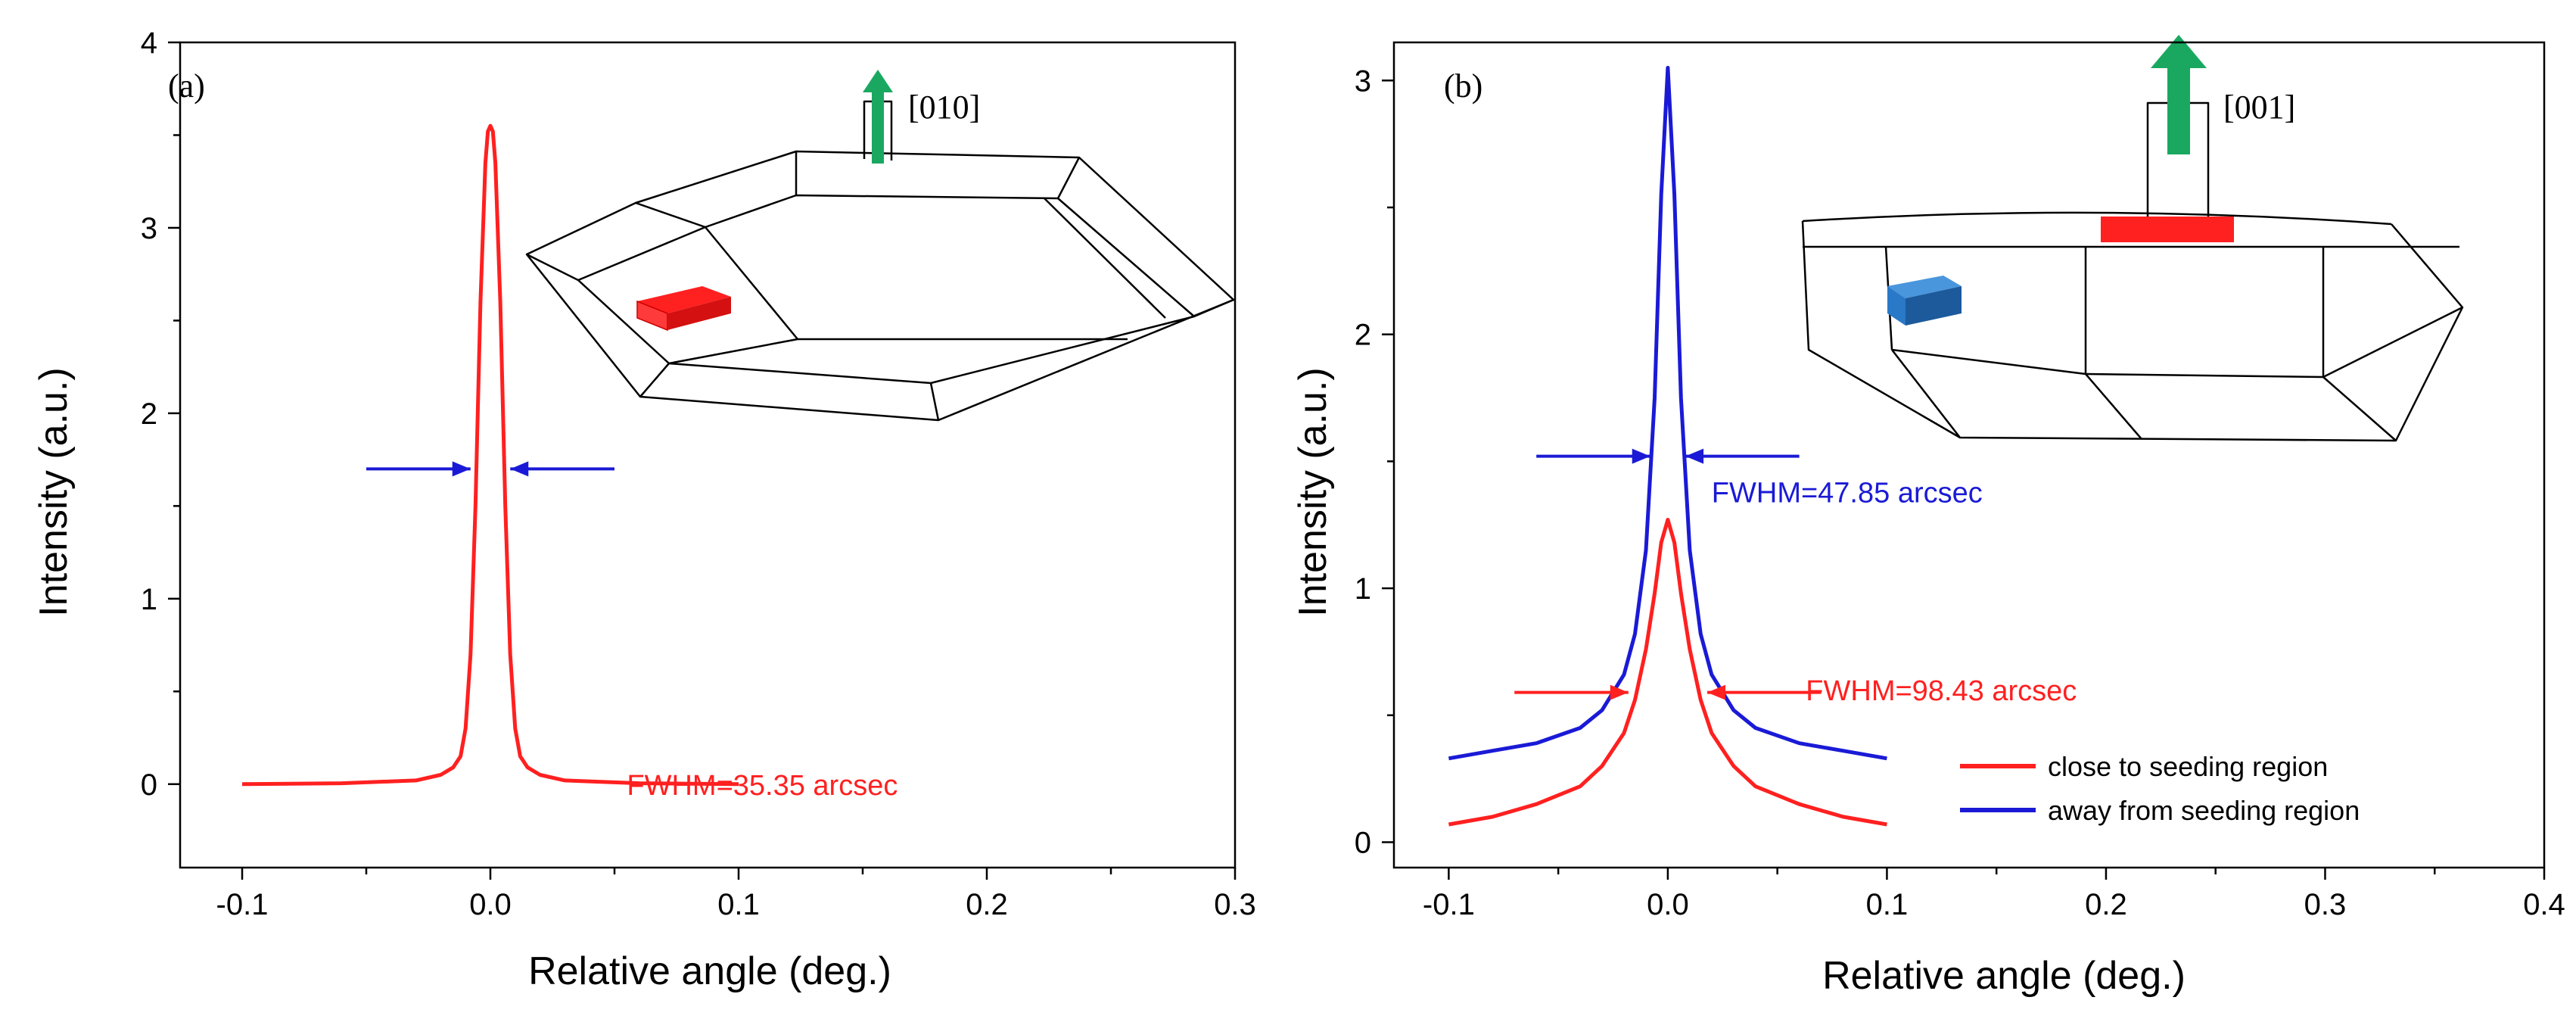  I want to click on panel-a-direction-label: [010], so click(944, 107).